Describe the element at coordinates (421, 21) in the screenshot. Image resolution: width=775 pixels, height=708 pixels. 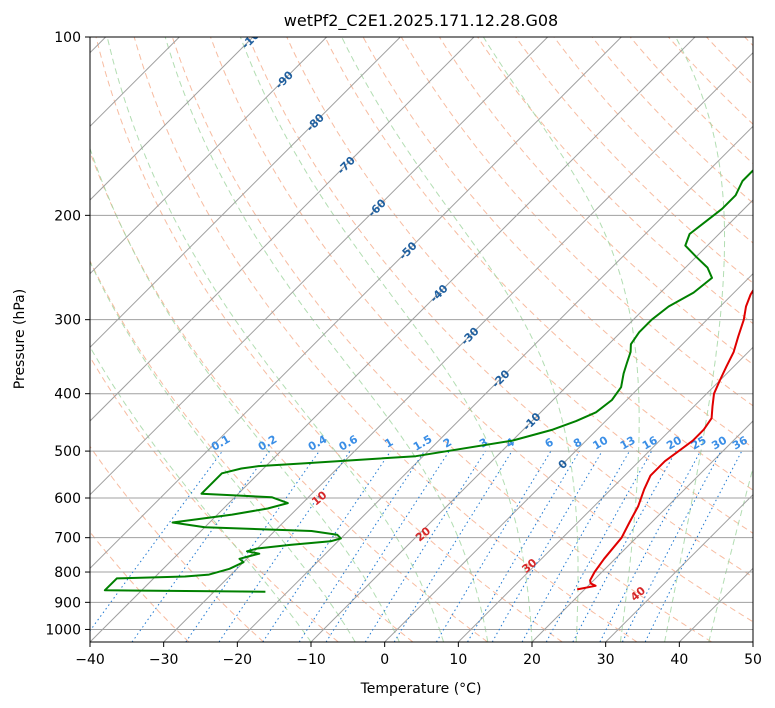
I see `chart-title: wetPf2_C2E1.2025.171.12.28.G08` at that location.